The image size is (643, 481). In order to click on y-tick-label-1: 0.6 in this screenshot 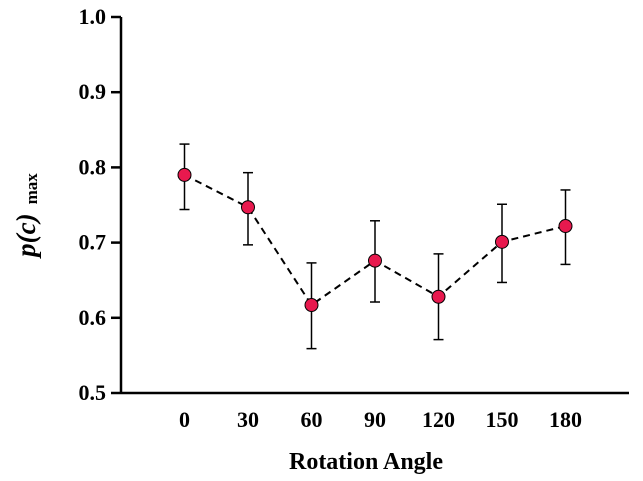, I will do `click(93, 317)`.